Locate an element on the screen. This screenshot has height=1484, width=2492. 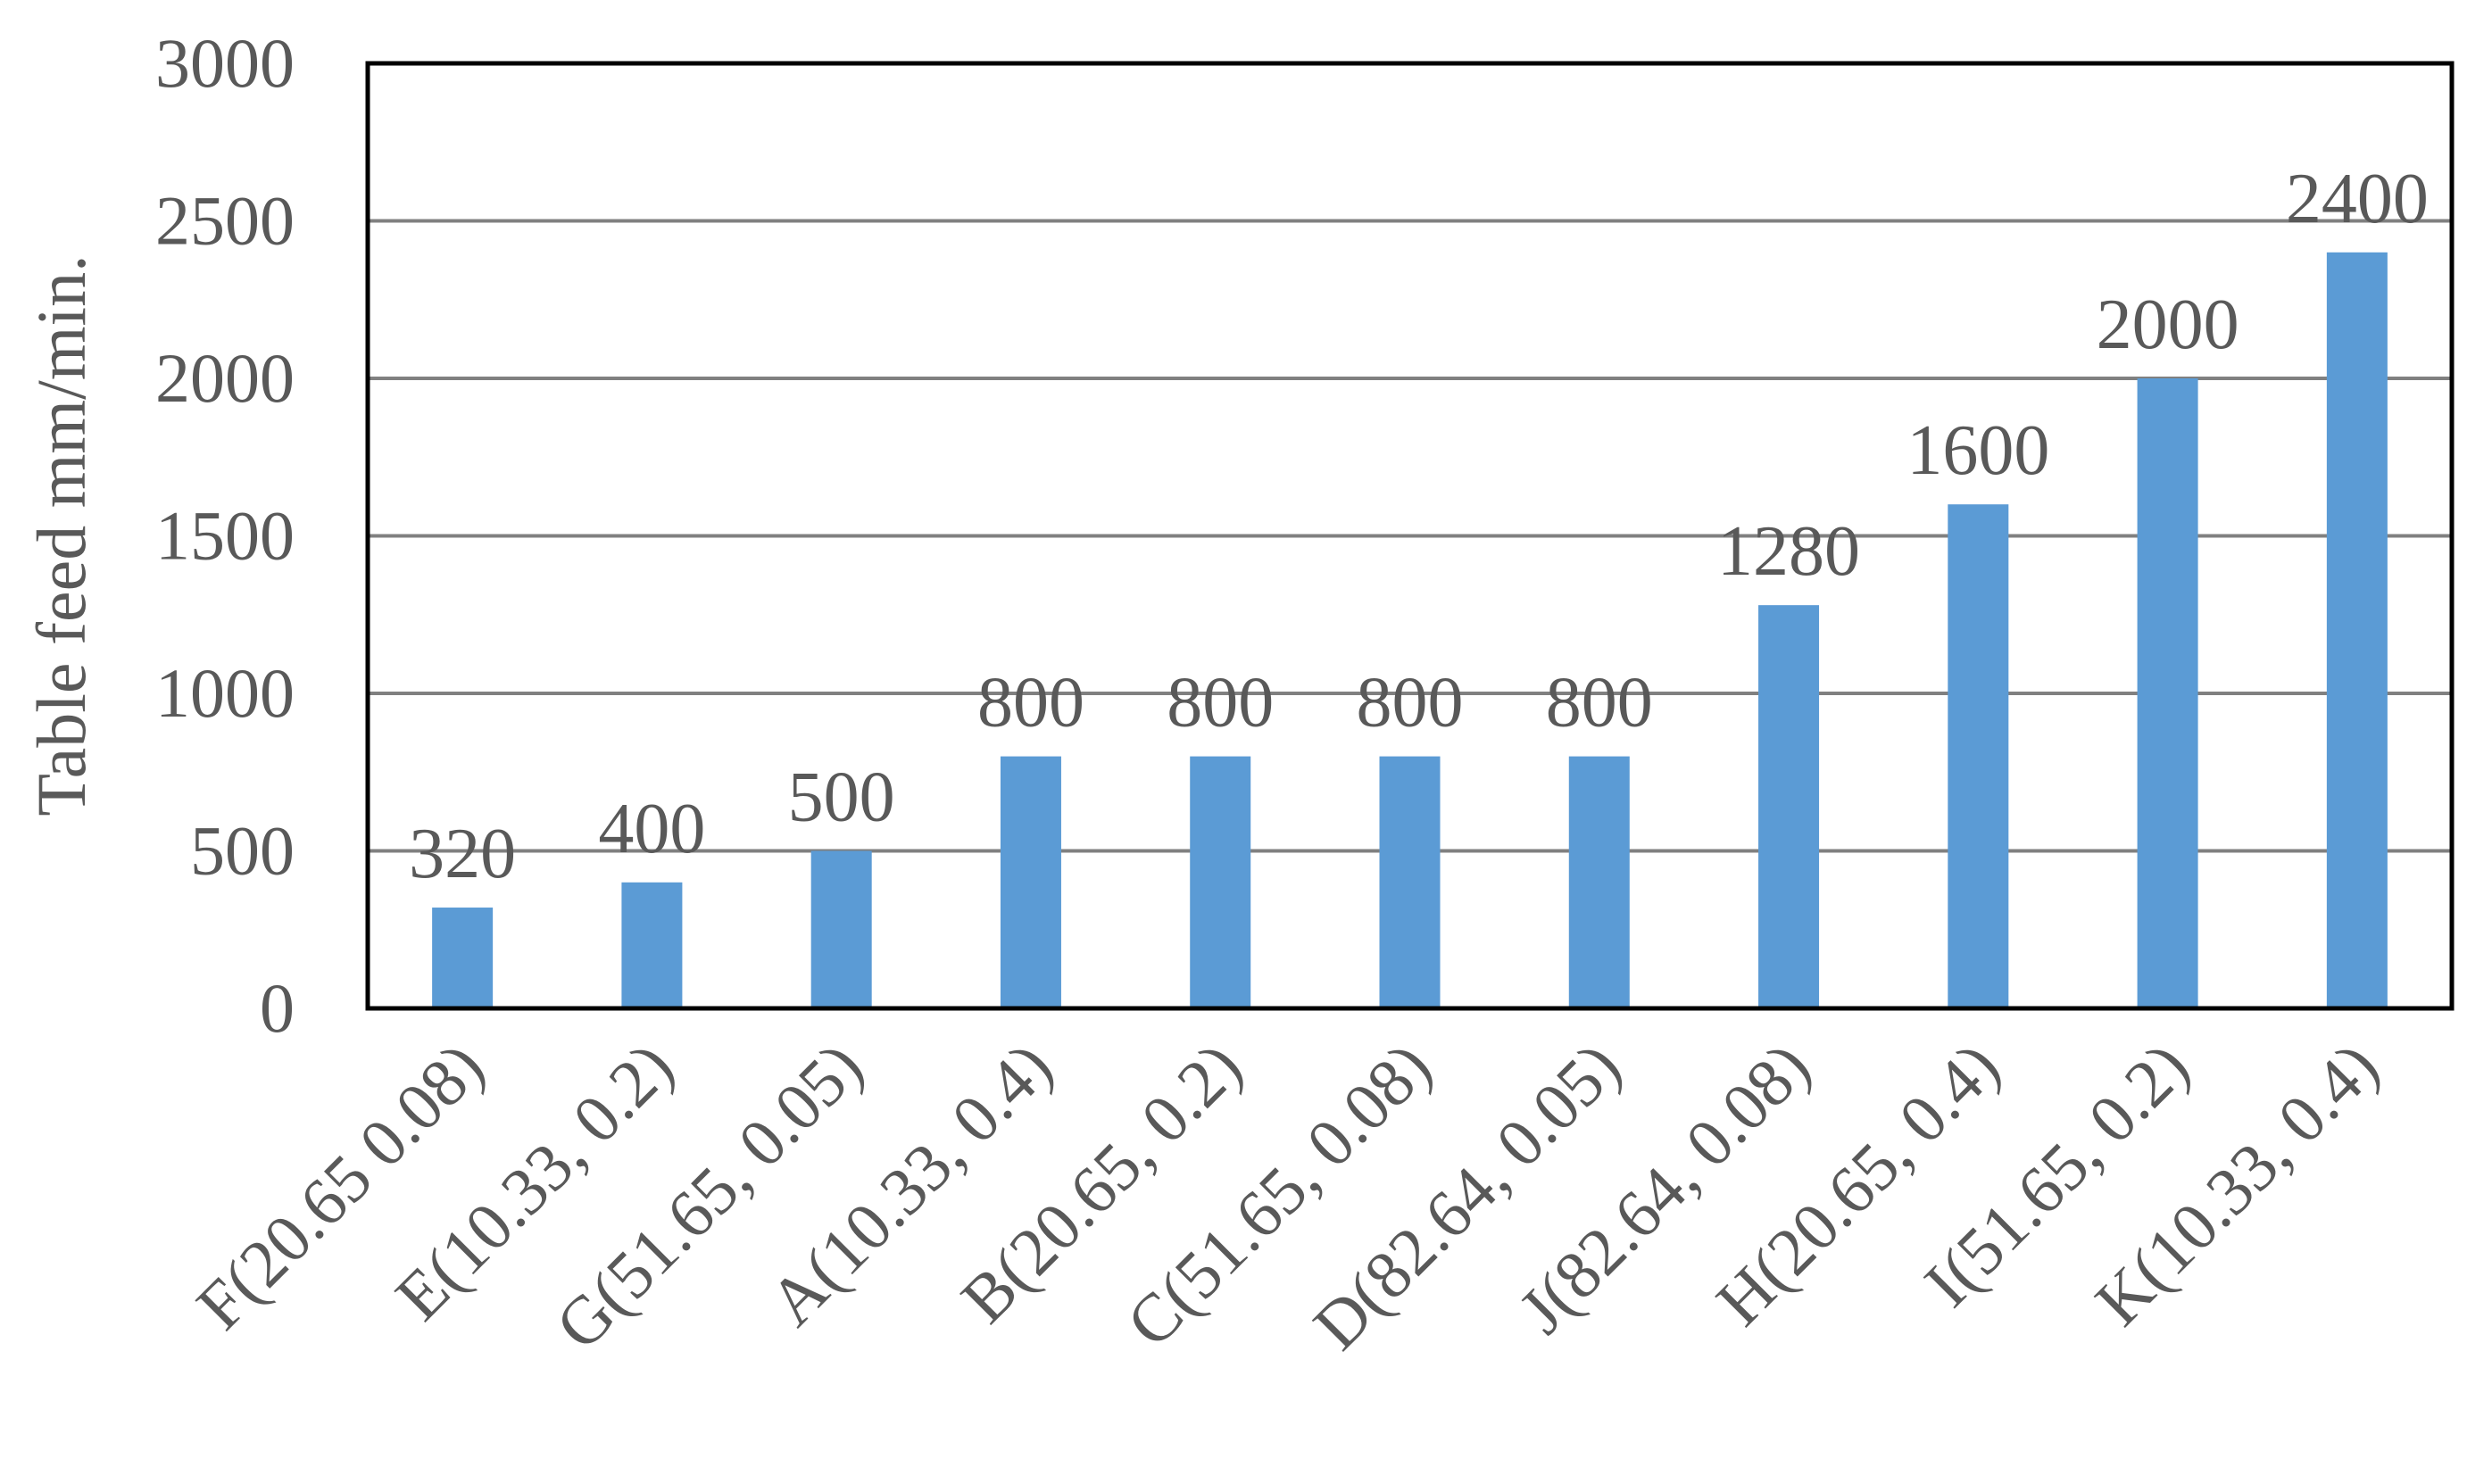
y-tick-label: 2000 is located at coordinates (225, 378).